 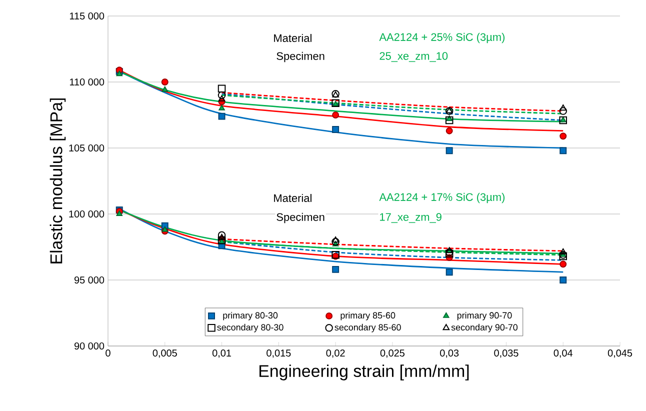 I want to click on x-tick-label: 0, so click(x=108, y=353).